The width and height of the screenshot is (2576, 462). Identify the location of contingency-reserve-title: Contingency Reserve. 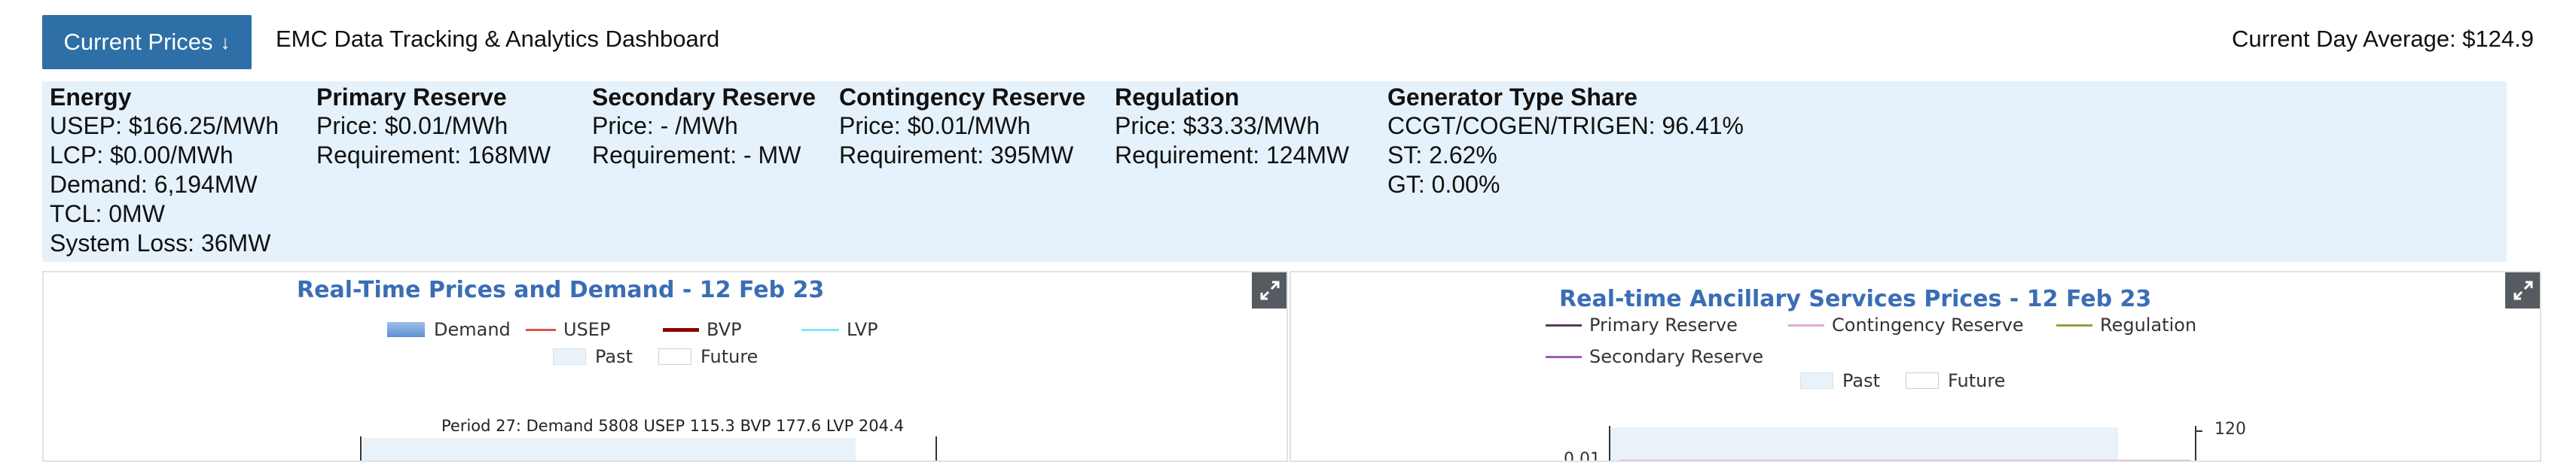
(963, 97).